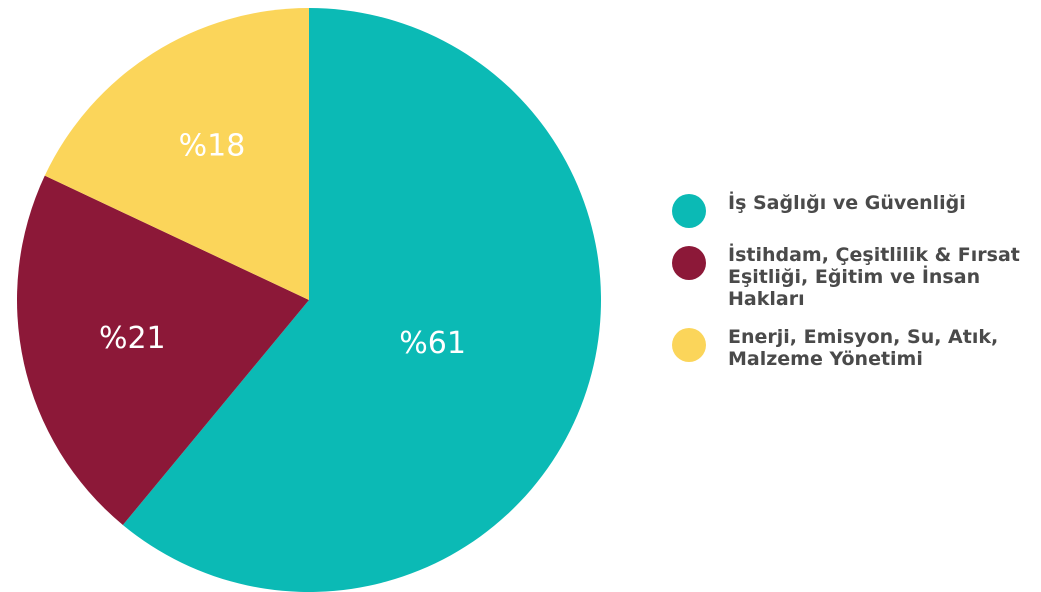 The image size is (1041, 592). I want to click on legend-item: İş Sağlığı ve Güvenliği, so click(854, 210).